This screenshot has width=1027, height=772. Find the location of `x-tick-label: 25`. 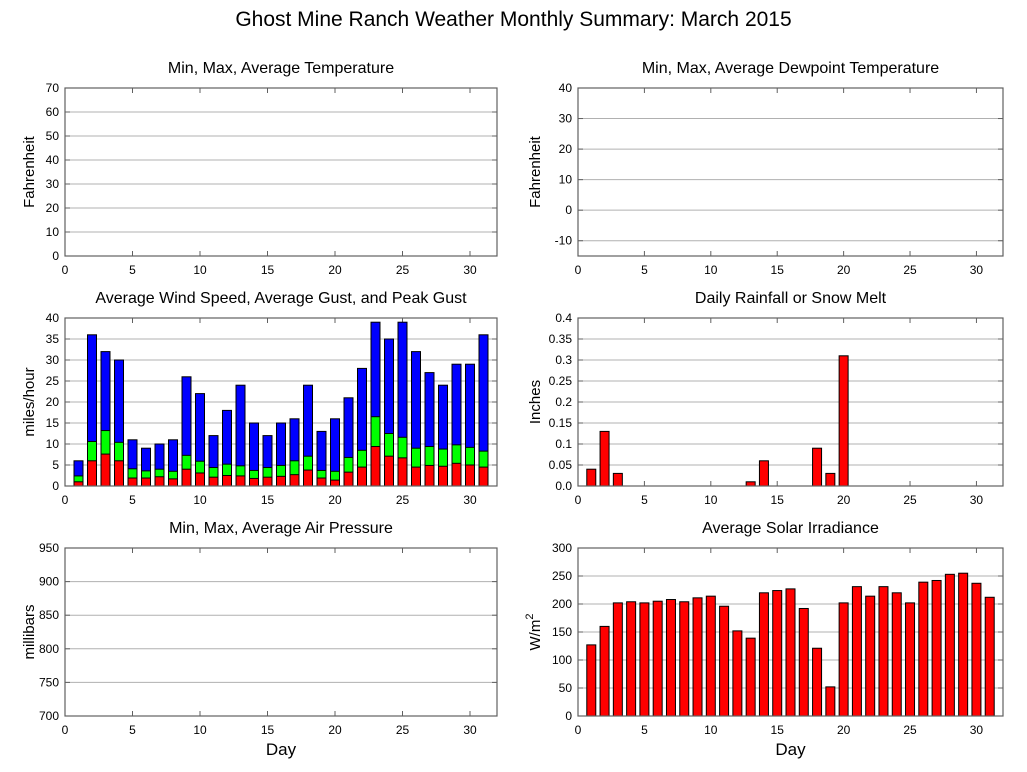

x-tick-label: 25 is located at coordinates (910, 500).